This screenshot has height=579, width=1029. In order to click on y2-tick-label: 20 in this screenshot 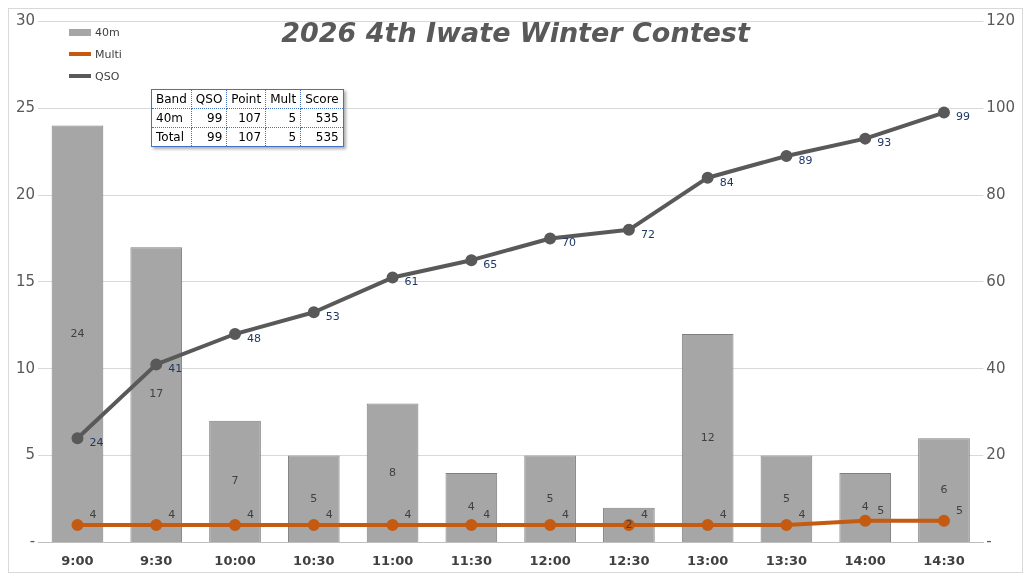, I will do `click(996, 454)`.